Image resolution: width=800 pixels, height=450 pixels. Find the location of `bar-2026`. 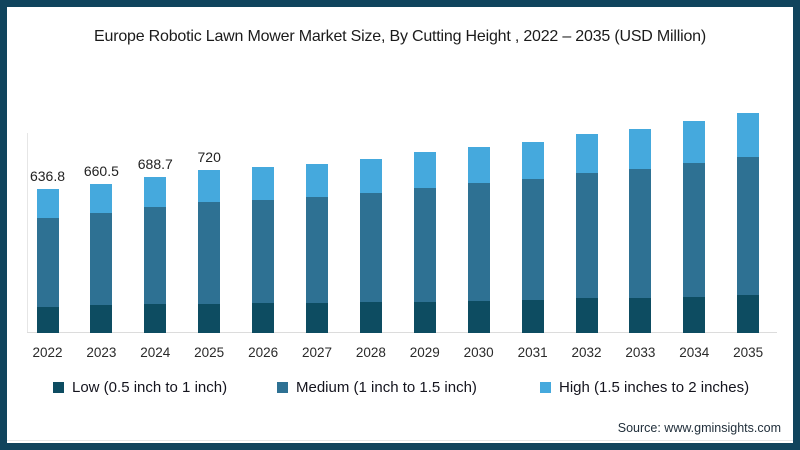

bar-2026 is located at coordinates (263, 250).